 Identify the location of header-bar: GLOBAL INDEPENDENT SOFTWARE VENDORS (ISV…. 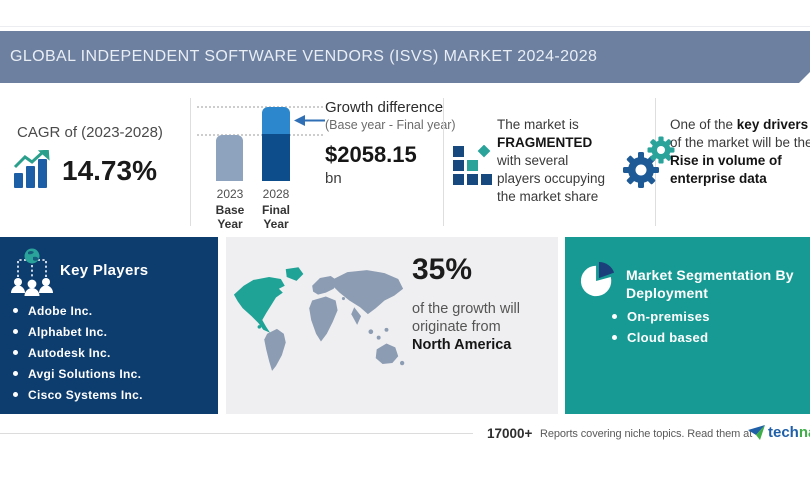
(405, 57).